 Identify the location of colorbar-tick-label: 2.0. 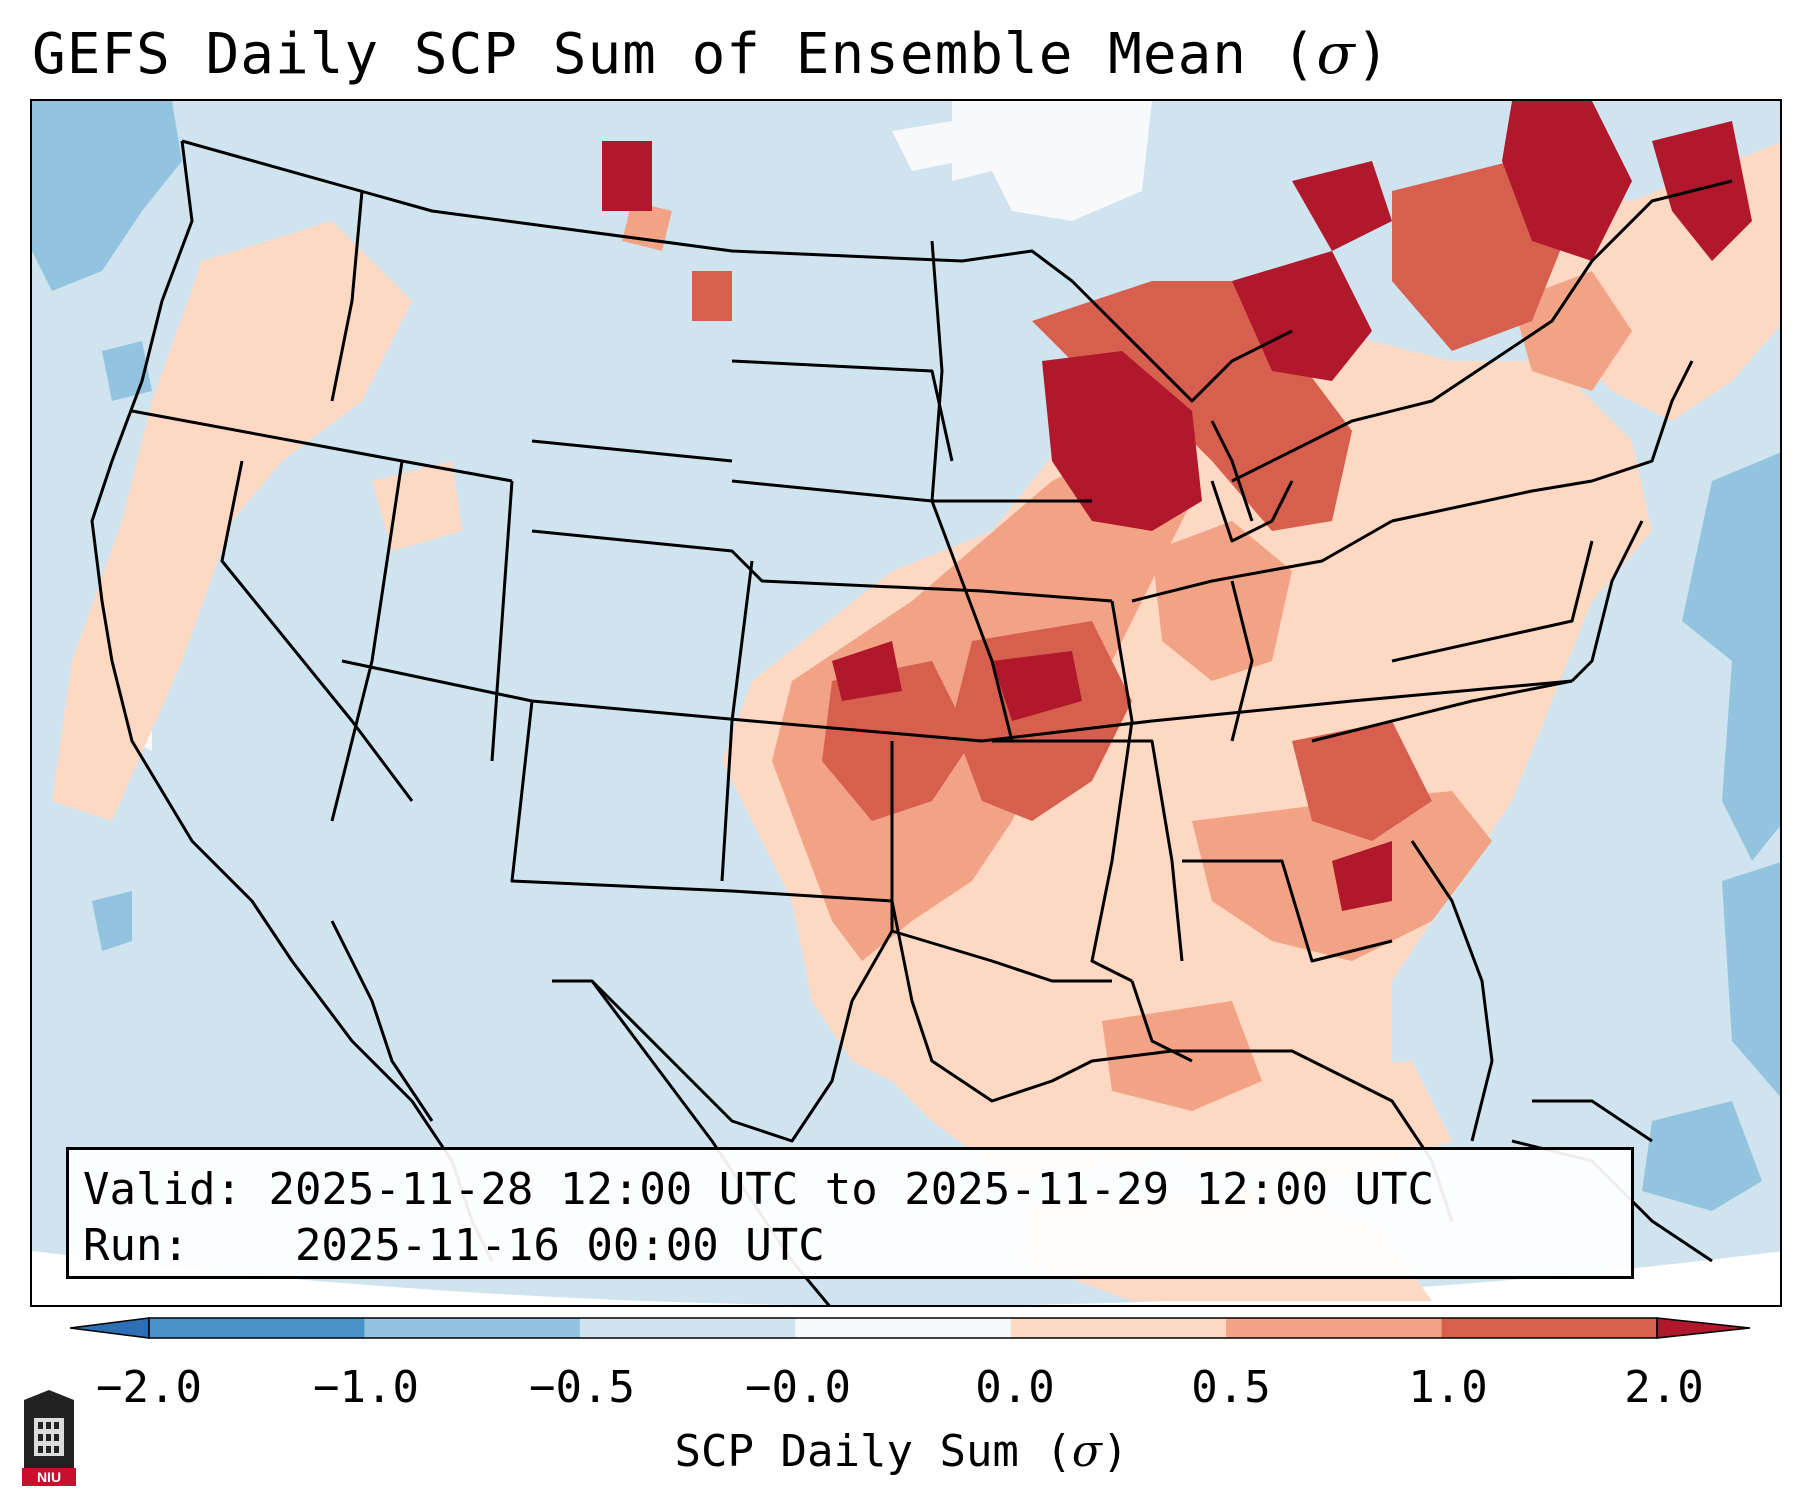
(1664, 1387).